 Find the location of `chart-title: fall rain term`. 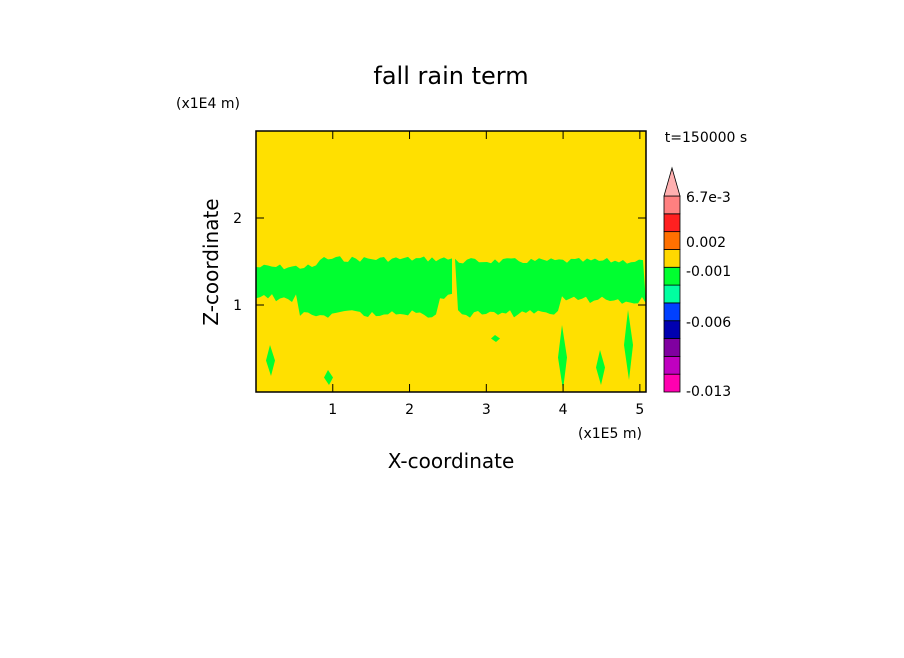

chart-title: fall rain term is located at coordinates (450, 76).